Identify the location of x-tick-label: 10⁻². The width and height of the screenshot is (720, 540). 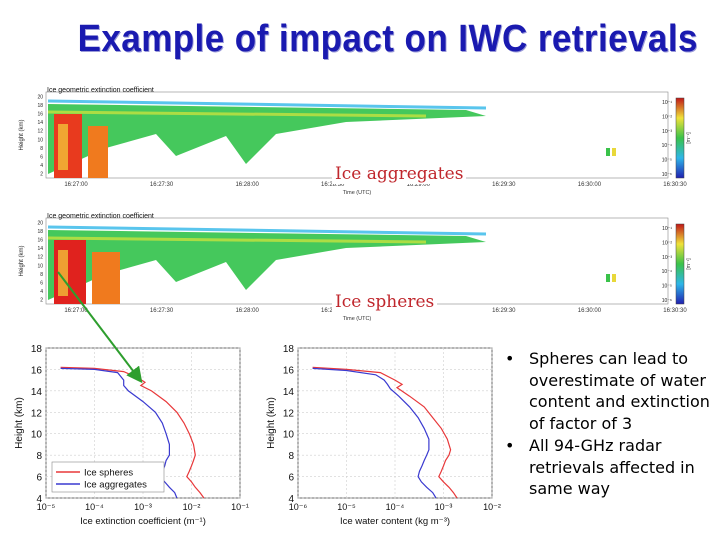
(192, 507).